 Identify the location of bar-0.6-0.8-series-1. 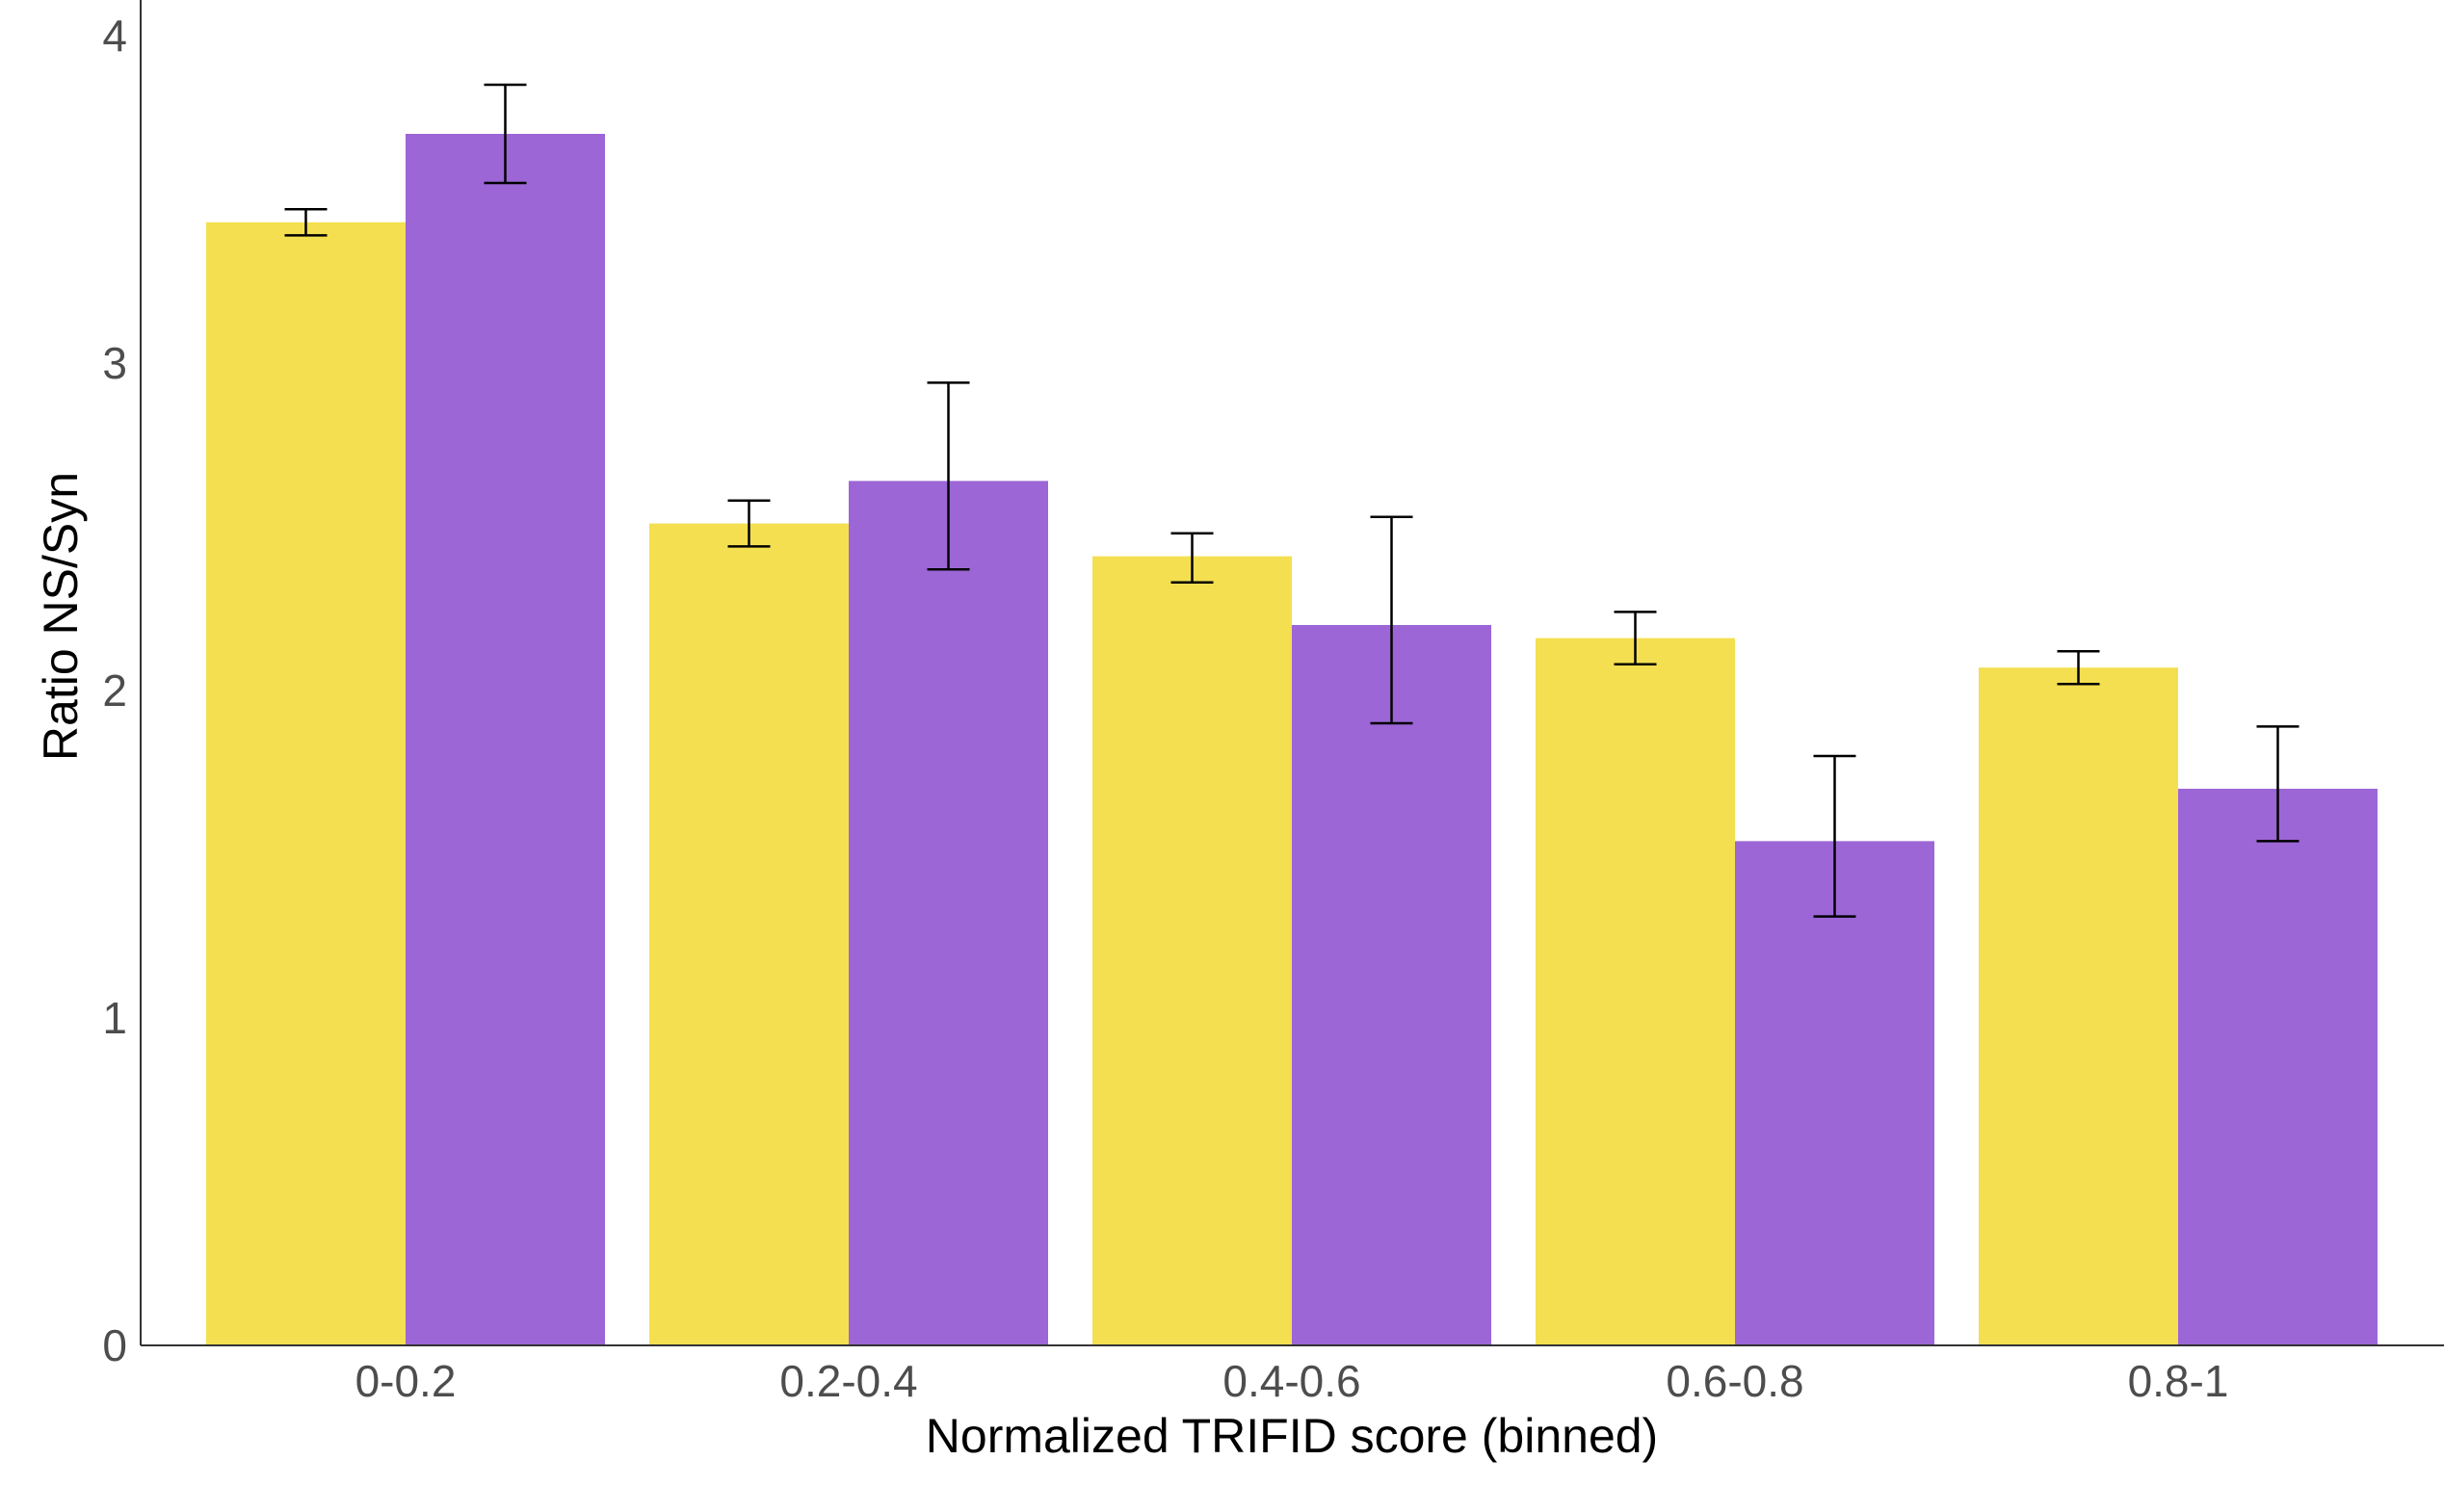
(1635, 991).